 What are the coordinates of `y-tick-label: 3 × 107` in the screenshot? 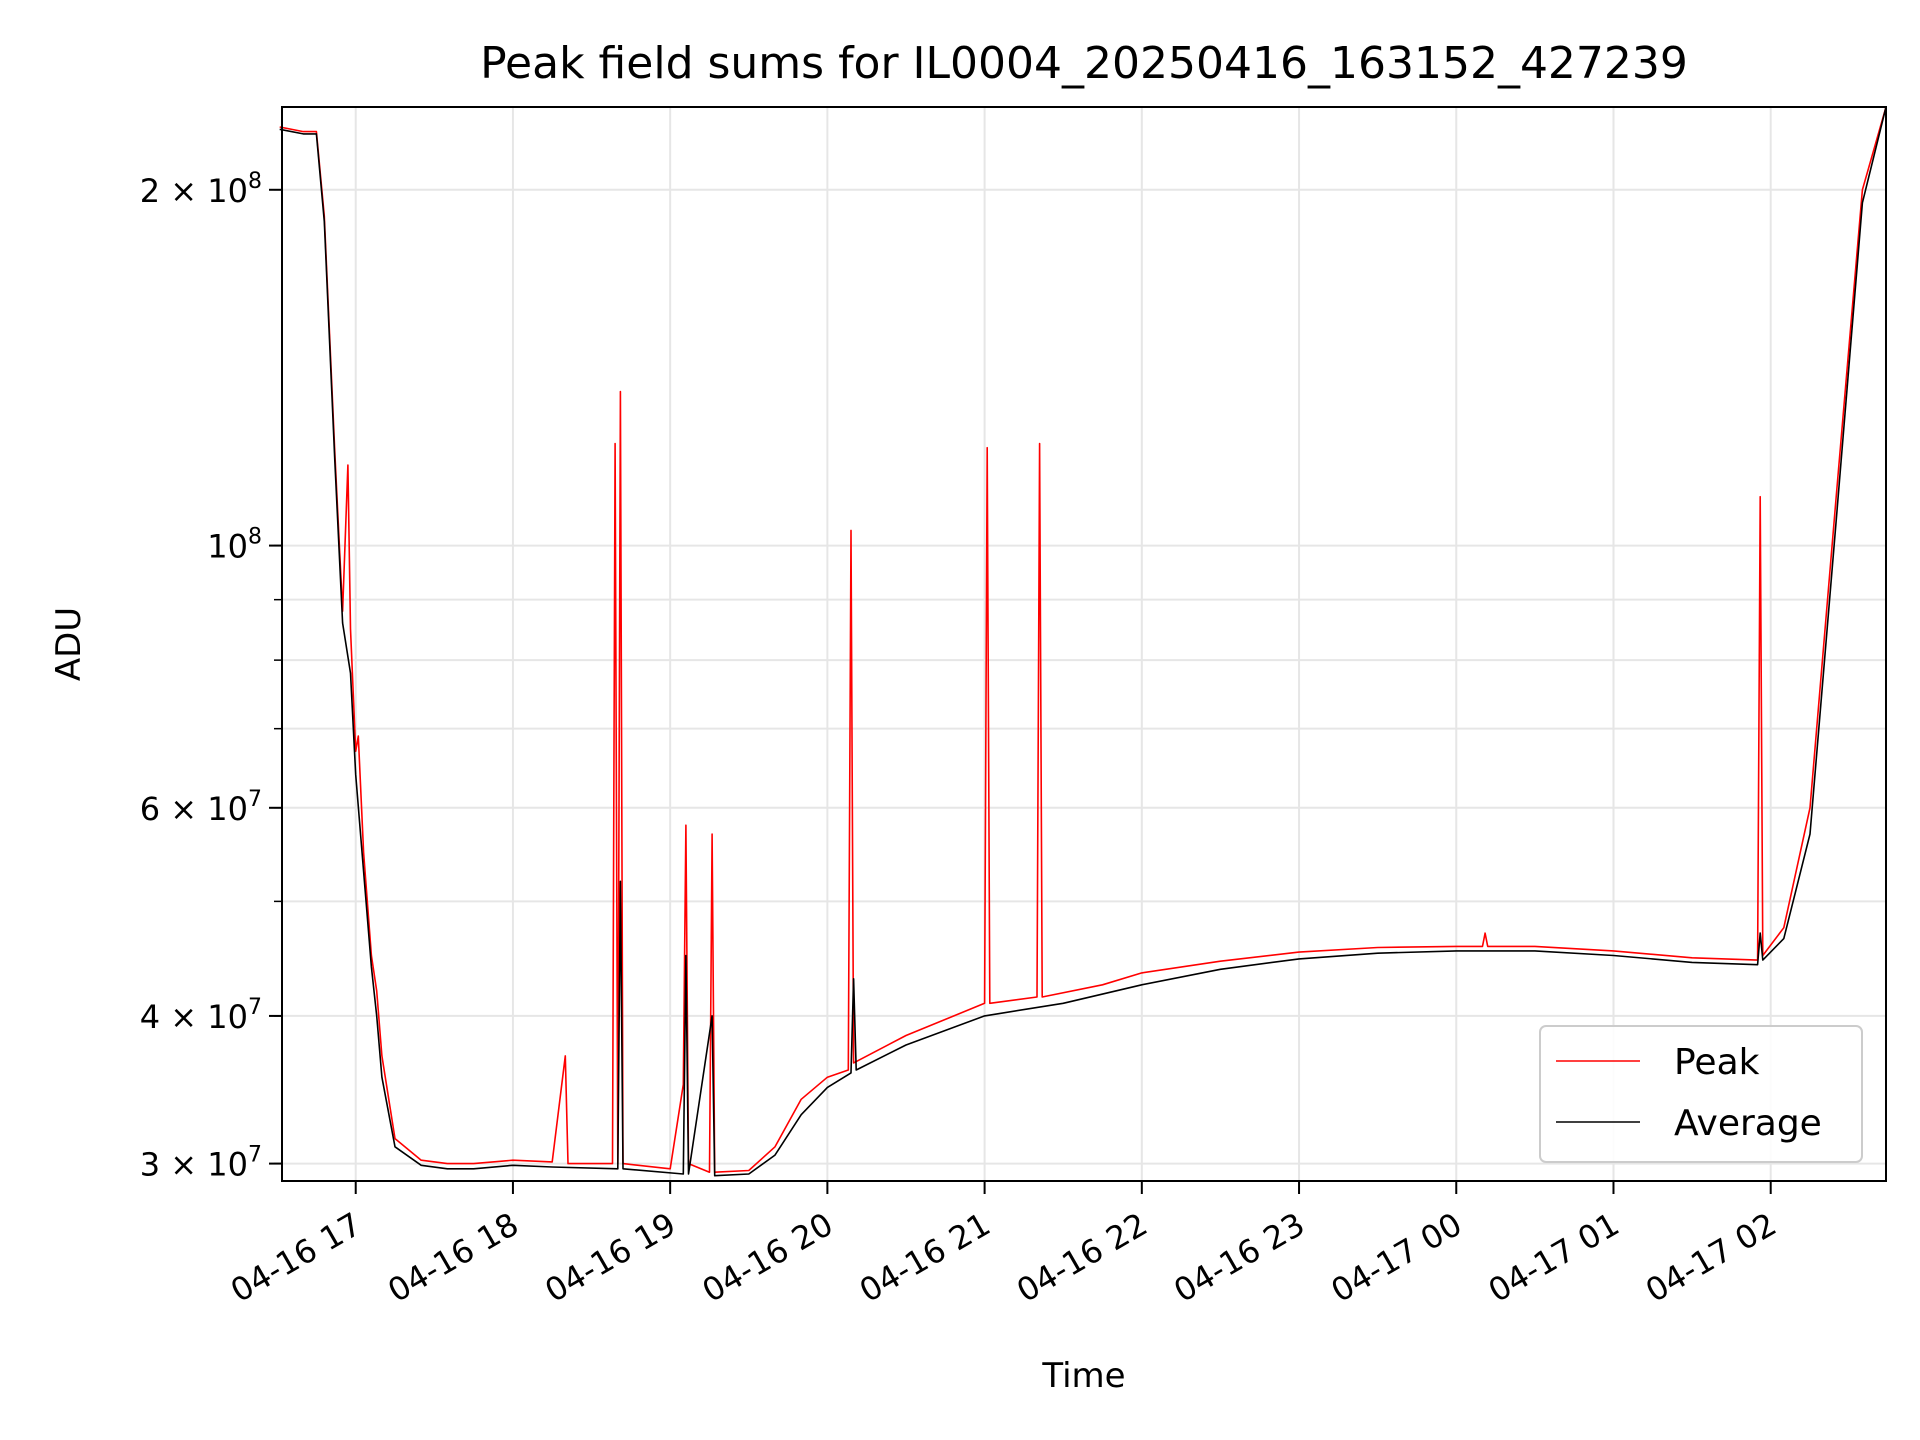 It's located at (201, 1163).